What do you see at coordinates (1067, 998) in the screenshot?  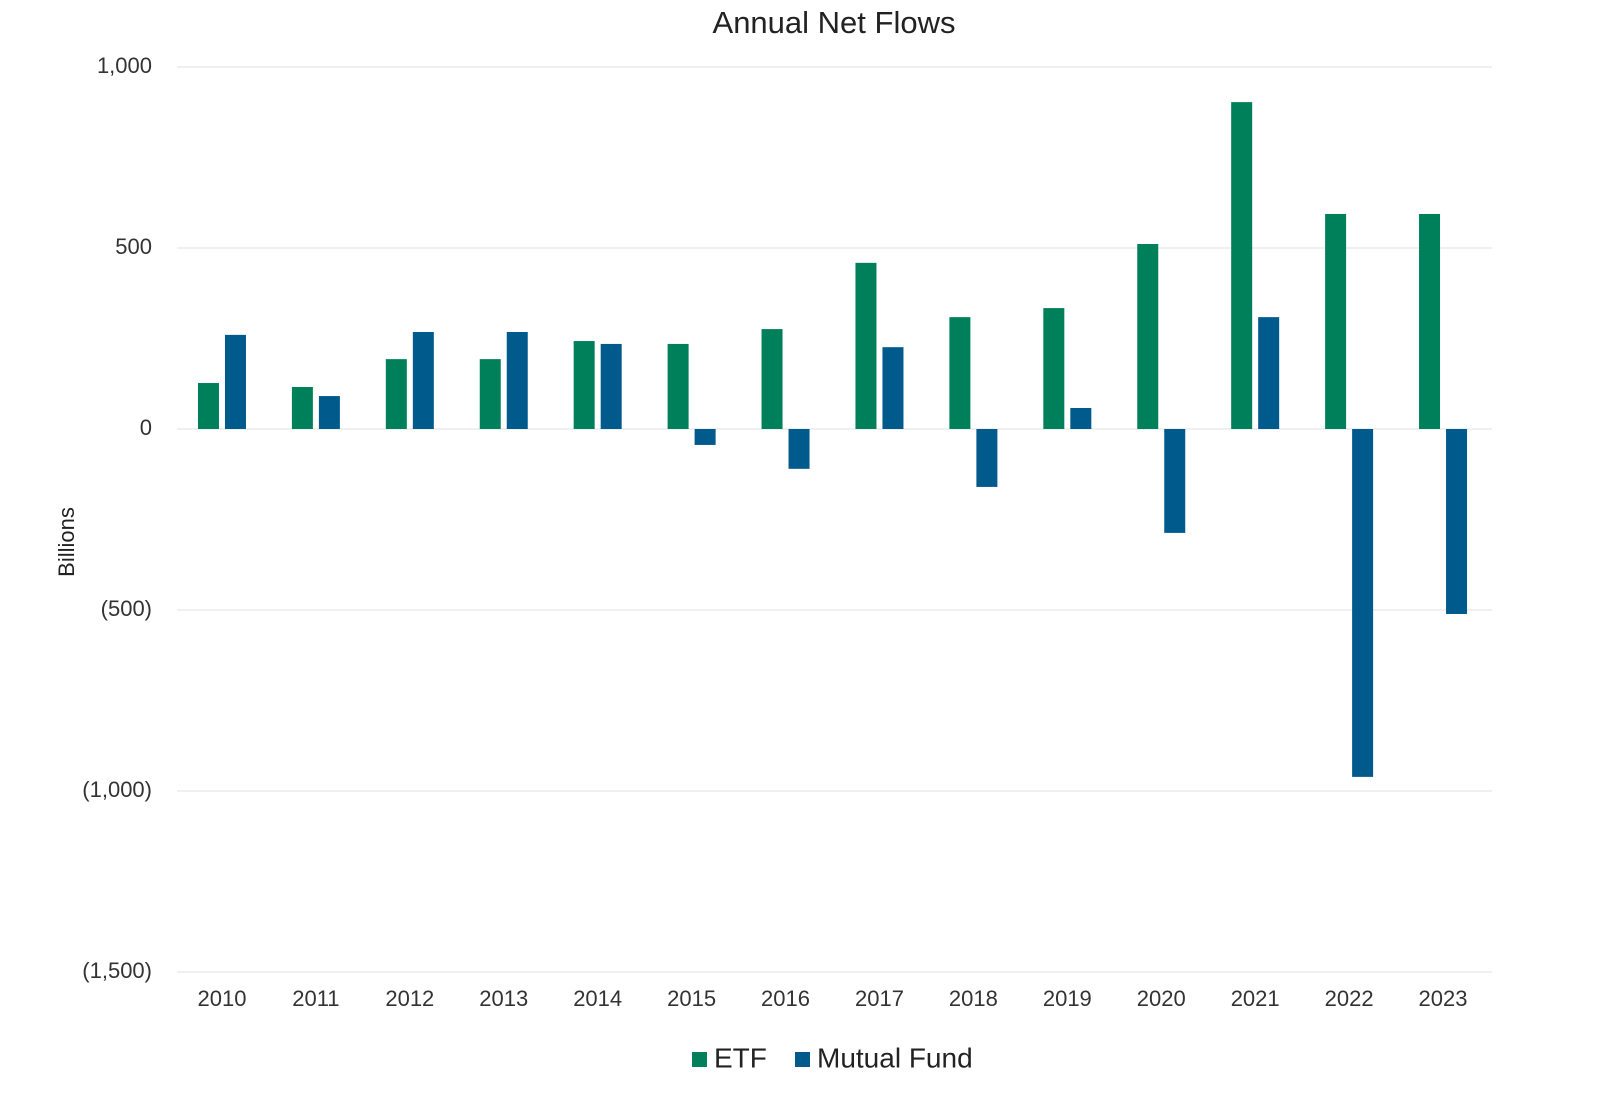 I see `x-tick-label: 2019` at bounding box center [1067, 998].